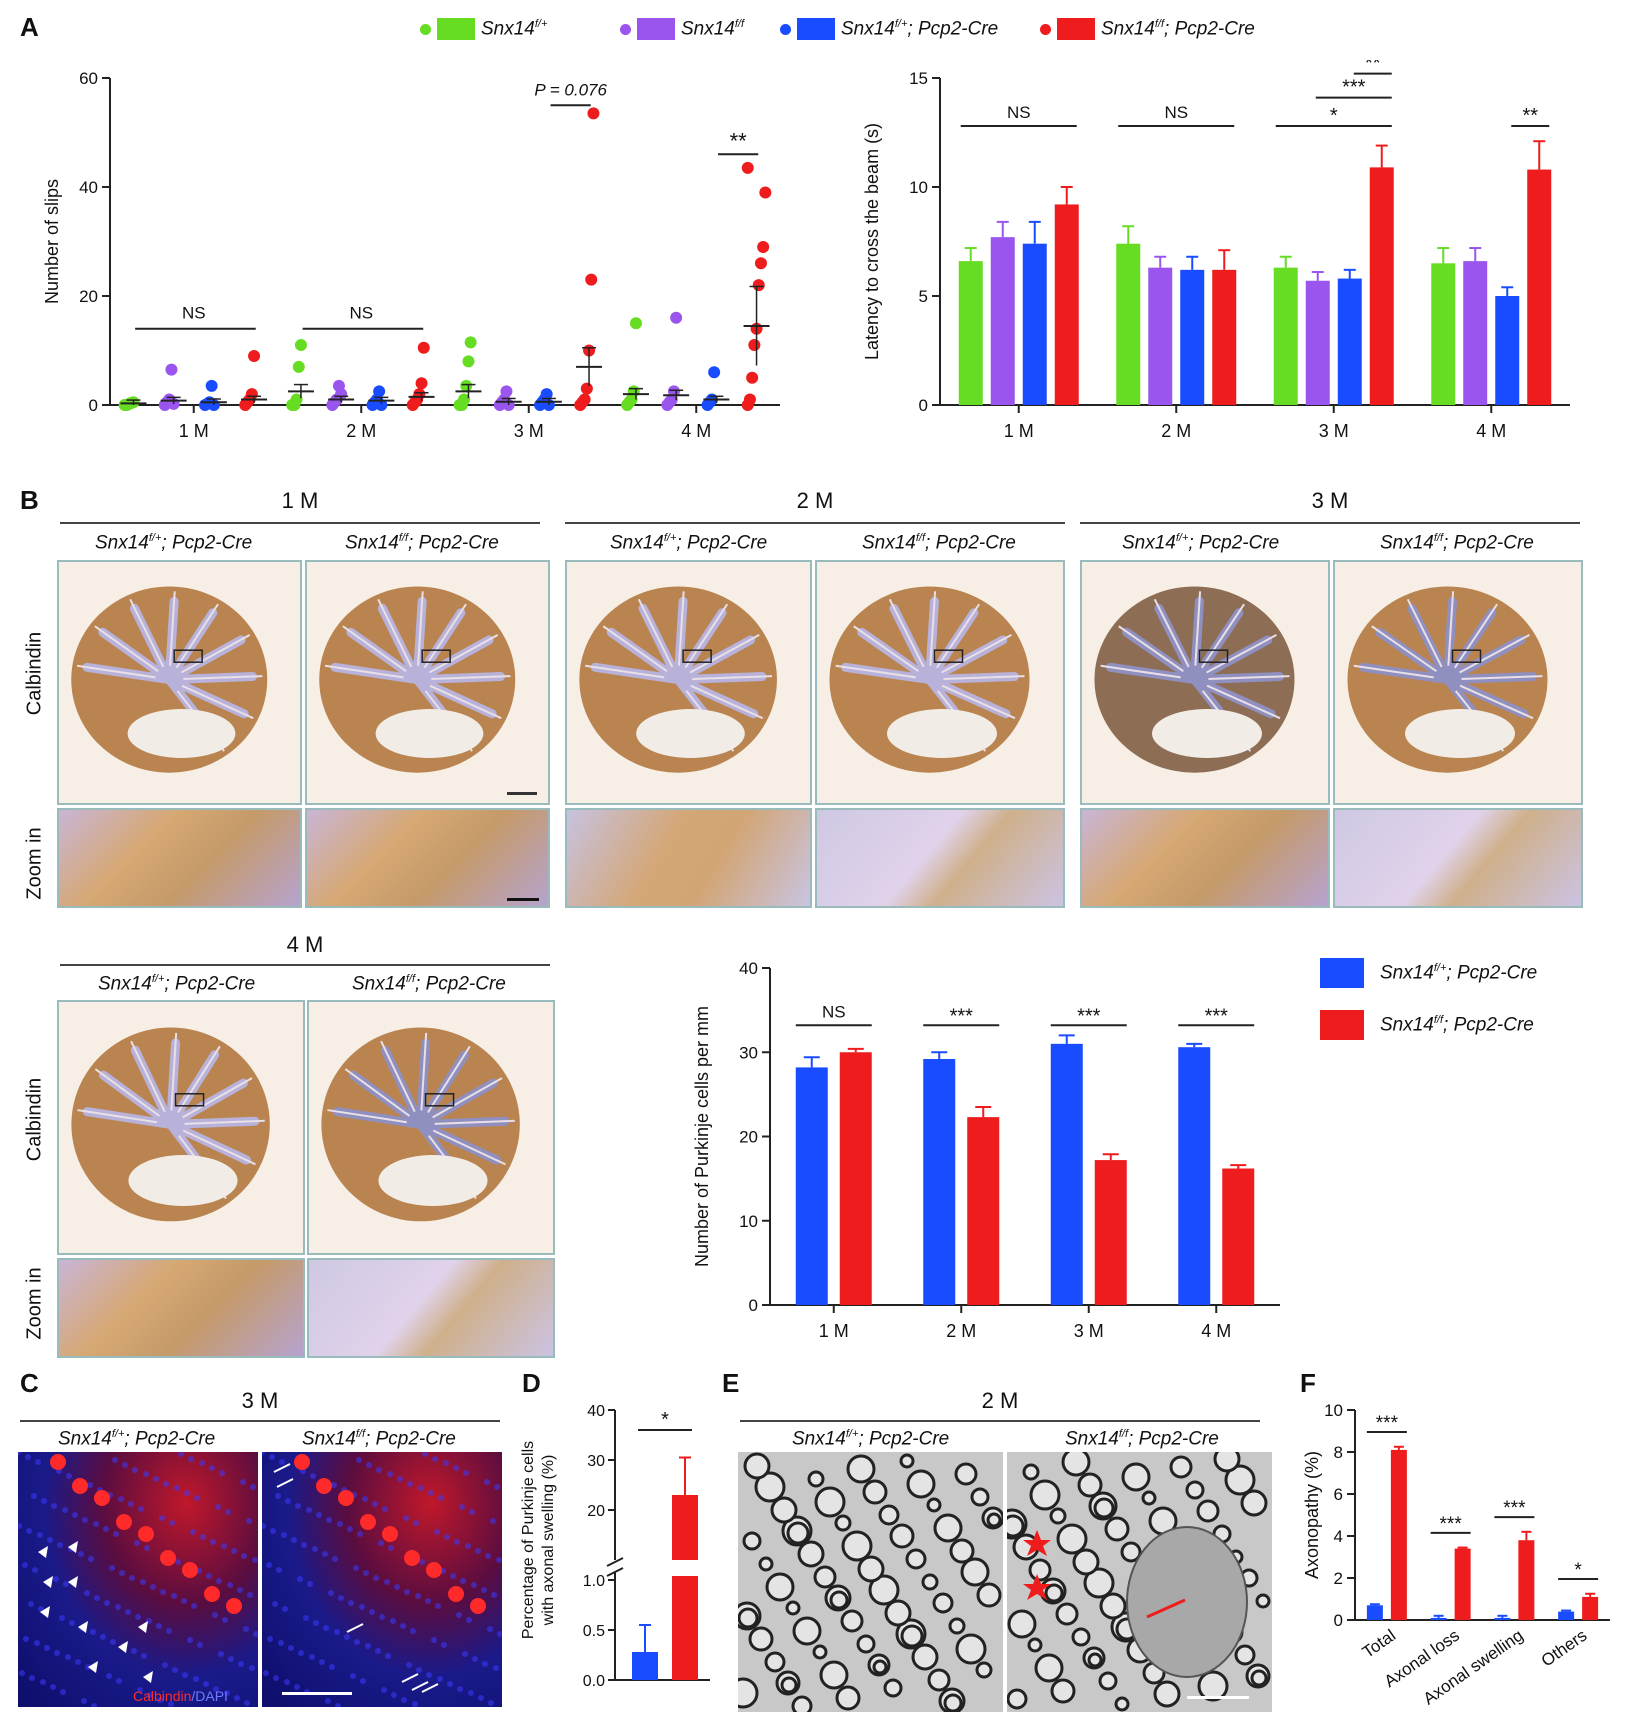 The height and width of the screenshot is (1716, 1629). I want to click on x-tick-label: 1 M, so click(194, 431).